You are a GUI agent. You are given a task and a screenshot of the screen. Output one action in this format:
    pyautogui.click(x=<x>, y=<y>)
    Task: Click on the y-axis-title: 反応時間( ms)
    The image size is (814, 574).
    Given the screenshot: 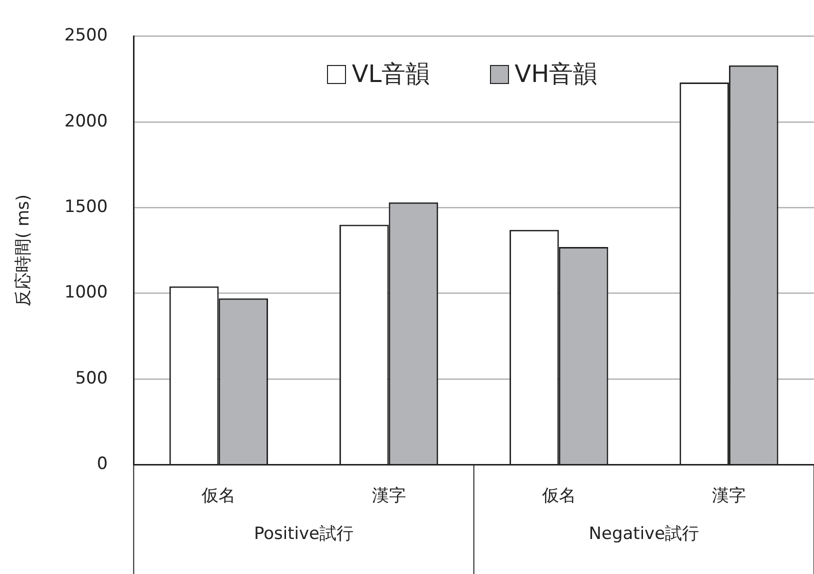 What is the action you would take?
    pyautogui.click(x=24, y=250)
    